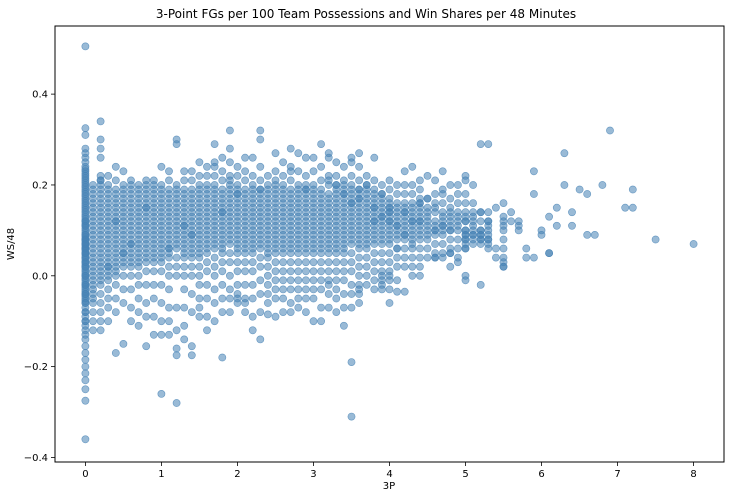 This screenshot has width=732, height=500. What do you see at coordinates (39, 277) in the screenshot?
I see `y-axis: −0.4 −0.2 0.0 0.2 0.4` at bounding box center [39, 277].